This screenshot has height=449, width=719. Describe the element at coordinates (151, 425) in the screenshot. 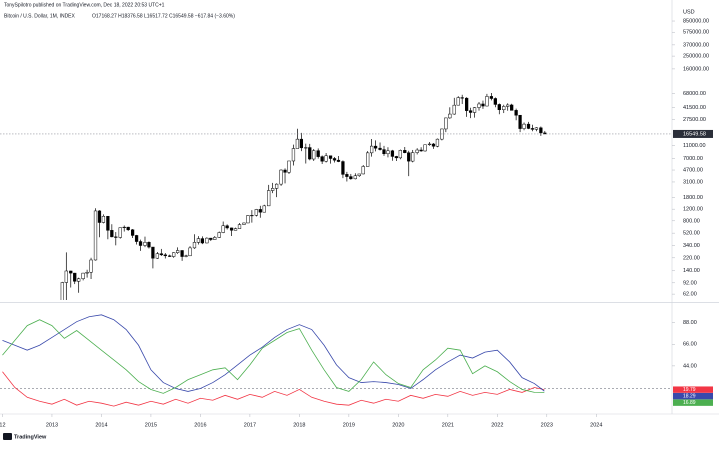

I see `x-tick-label: 2015` at that location.